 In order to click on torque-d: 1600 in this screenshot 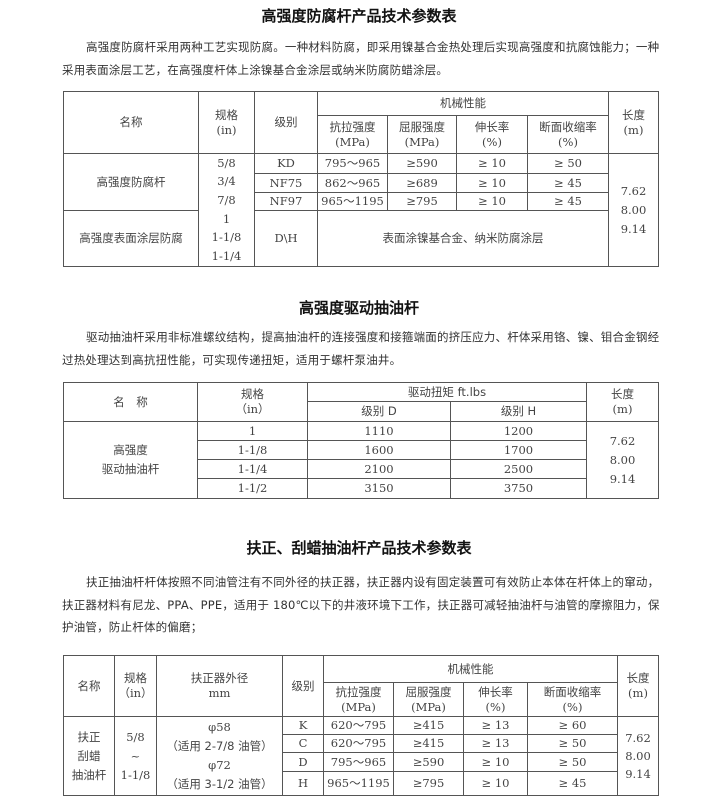, I will do `click(379, 450)`.